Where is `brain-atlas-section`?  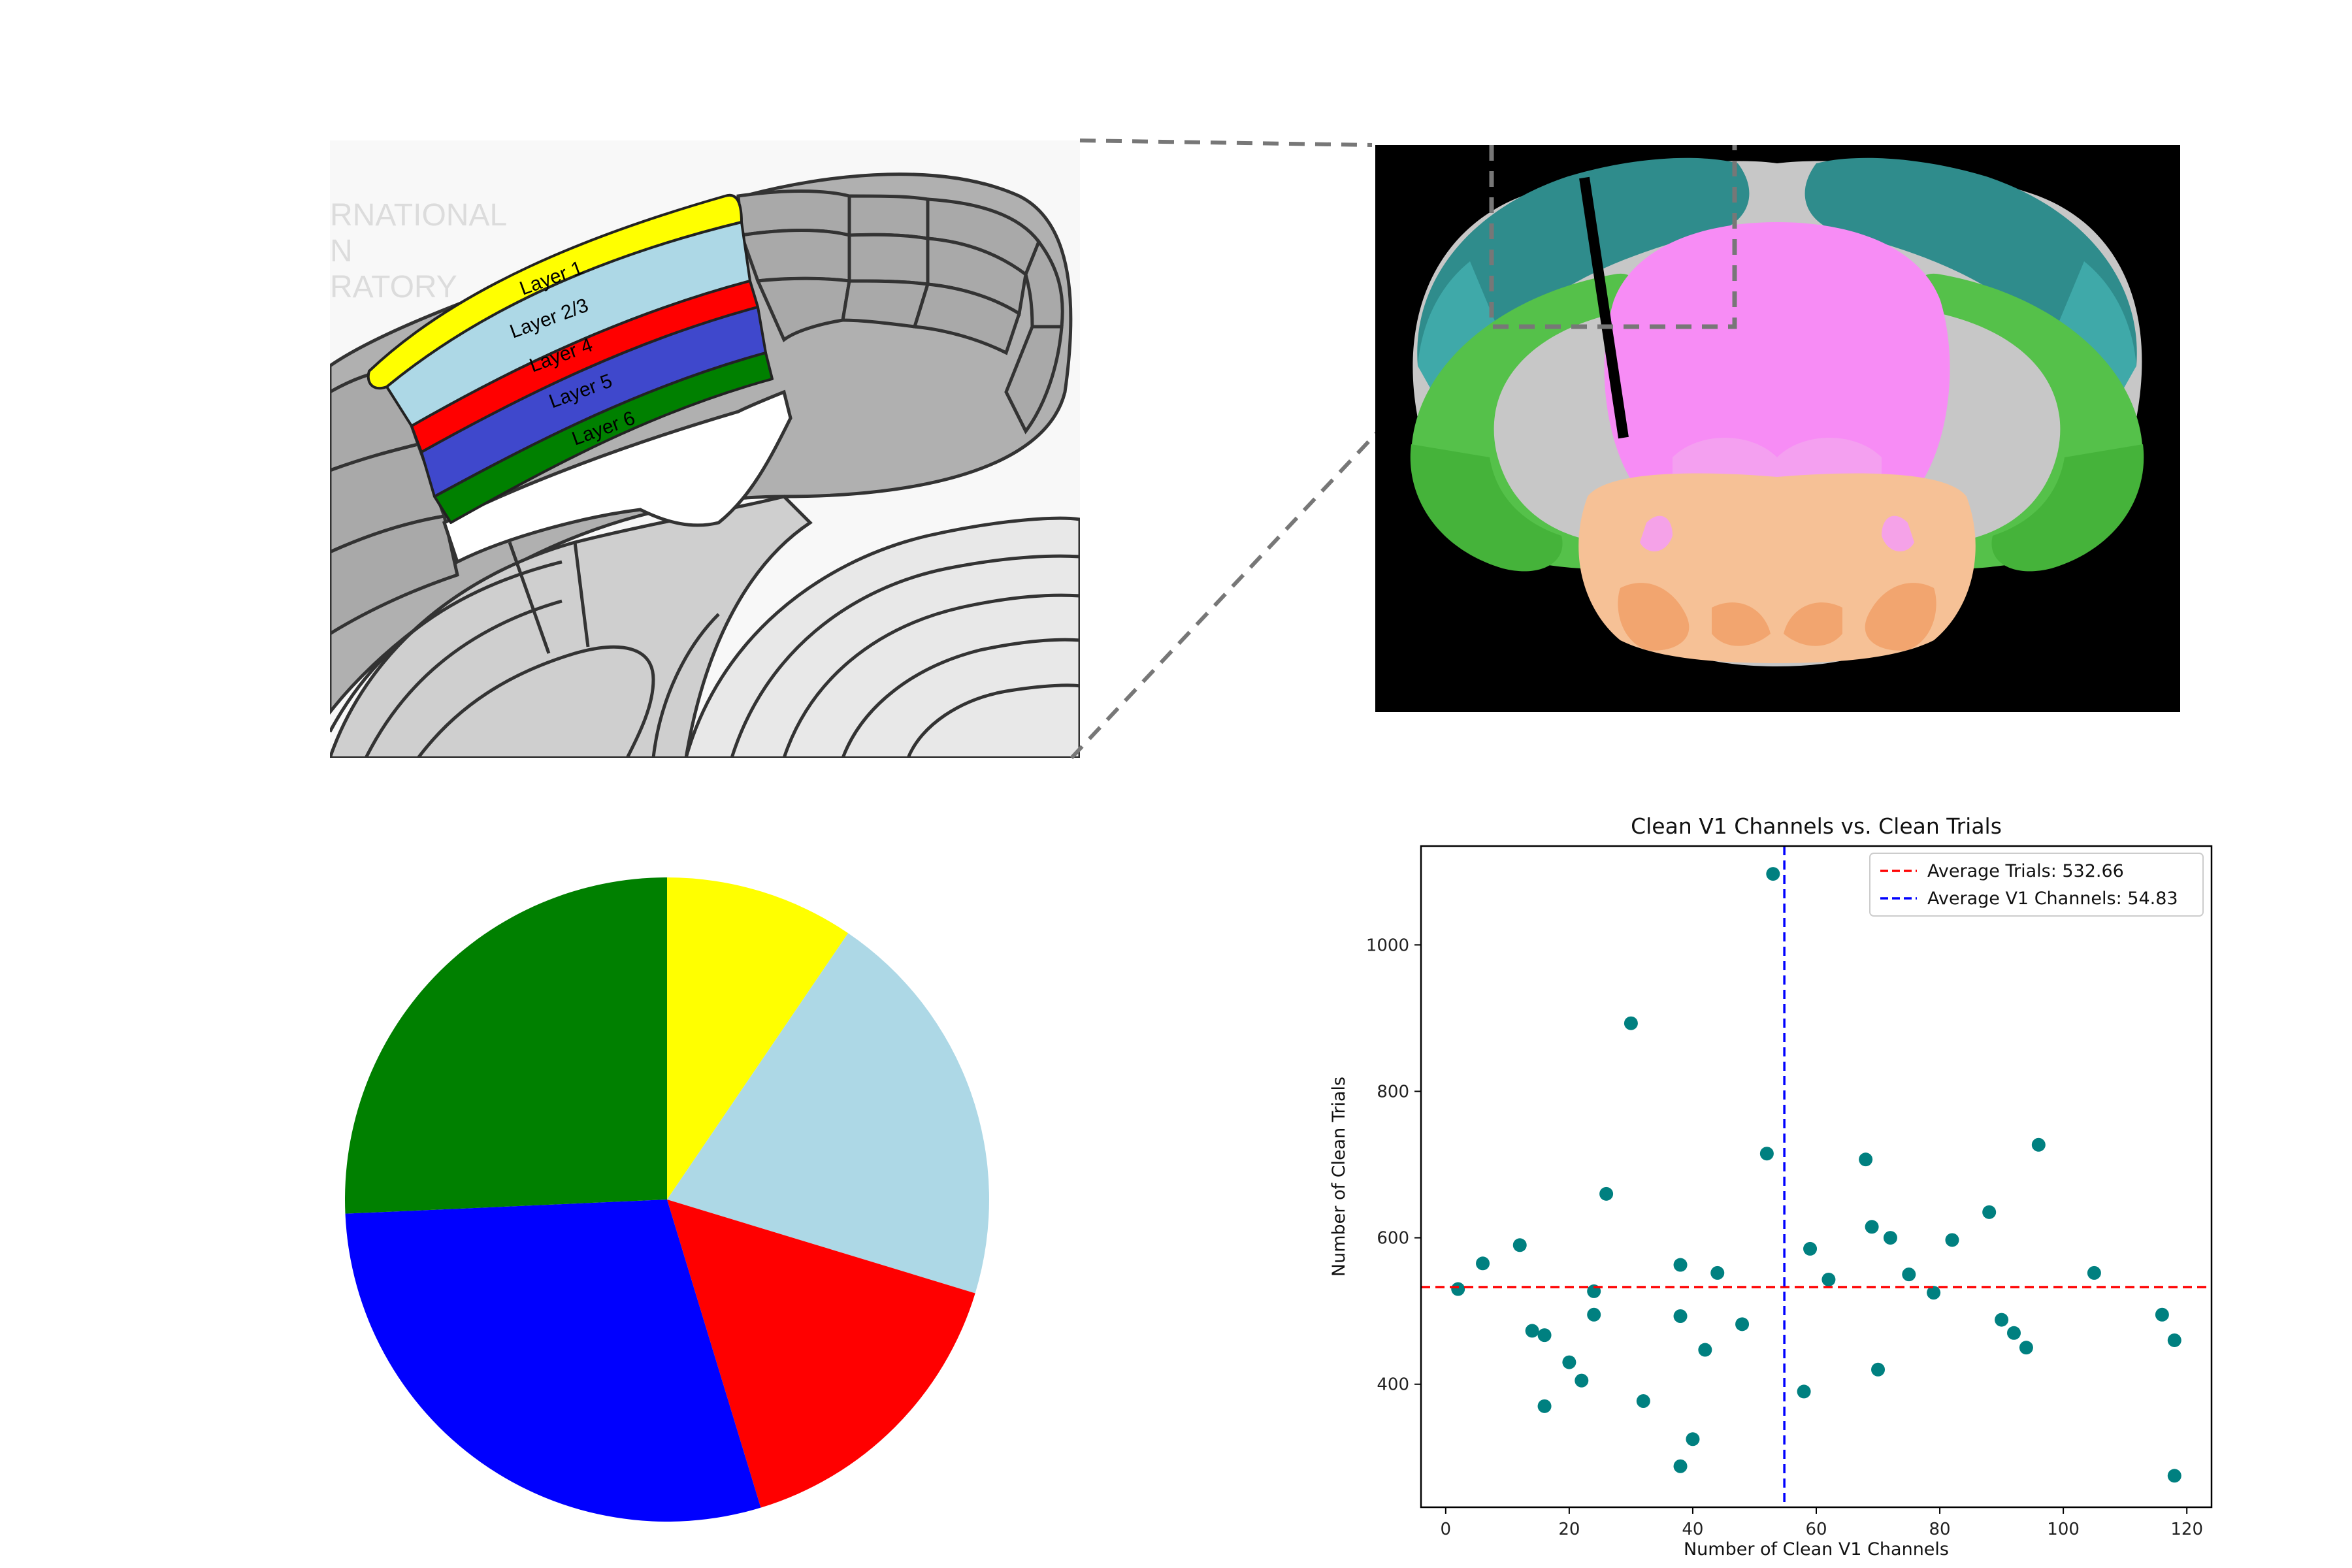
brain-atlas-section is located at coordinates (1777, 428).